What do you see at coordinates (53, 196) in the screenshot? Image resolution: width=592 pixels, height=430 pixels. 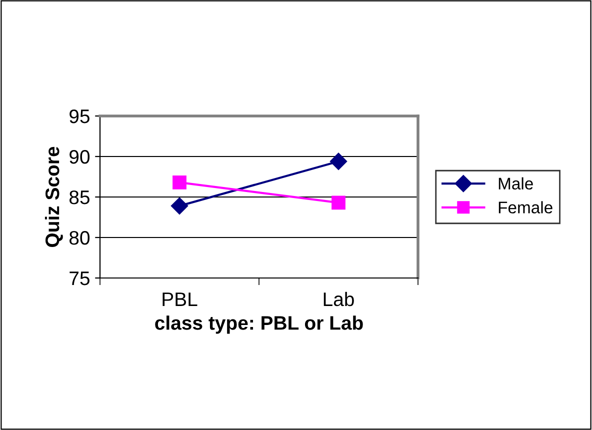 I see `y-axis-title: Quiz Score` at bounding box center [53, 196].